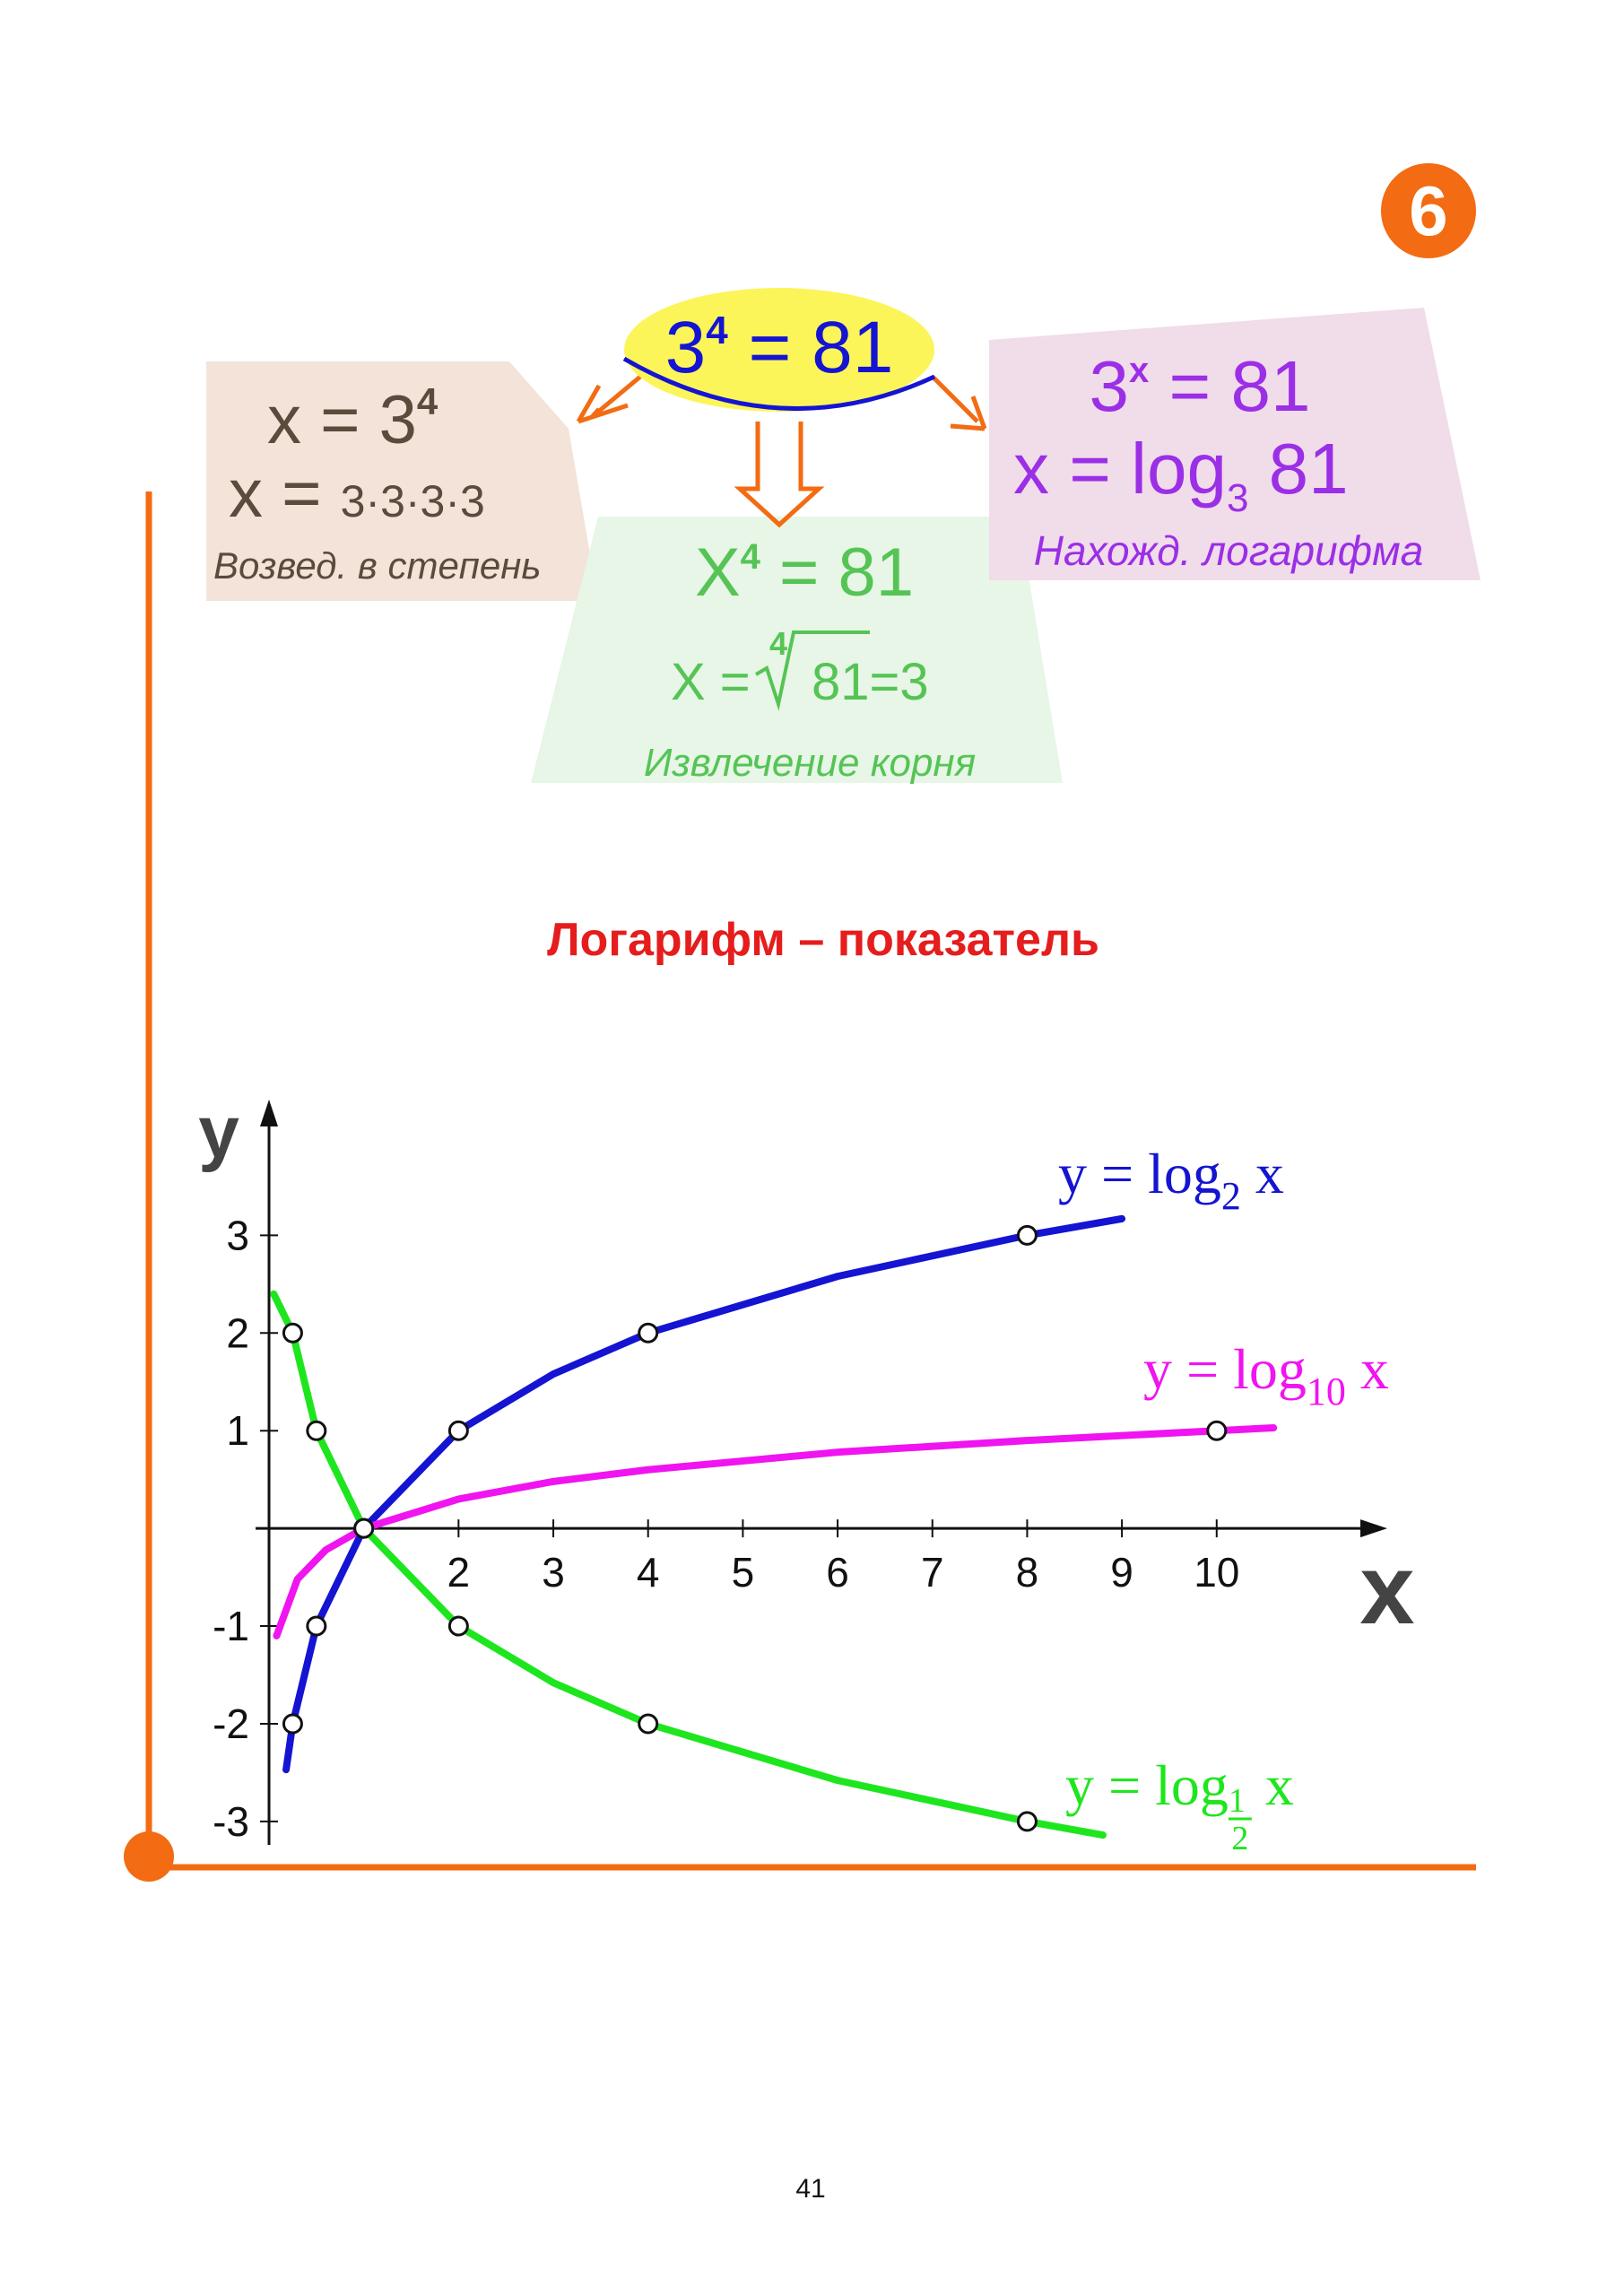 The image size is (1624, 2296). What do you see at coordinates (648, 1572) in the screenshot?
I see `x-tick-label: 4` at bounding box center [648, 1572].